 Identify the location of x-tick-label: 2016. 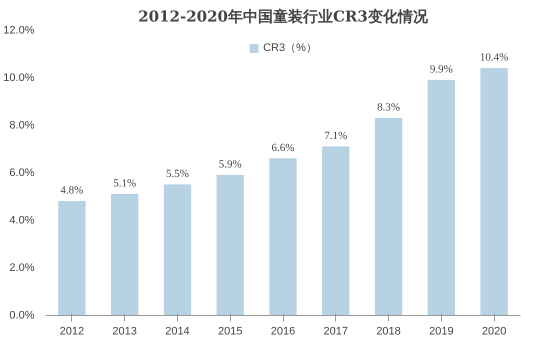
(283, 331).